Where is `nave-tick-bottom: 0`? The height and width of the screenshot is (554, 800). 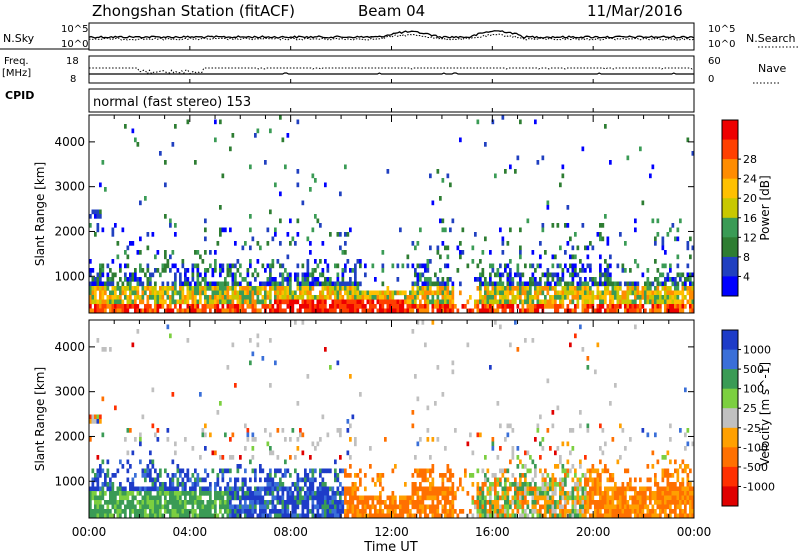 nave-tick-bottom: 0 is located at coordinates (711, 79).